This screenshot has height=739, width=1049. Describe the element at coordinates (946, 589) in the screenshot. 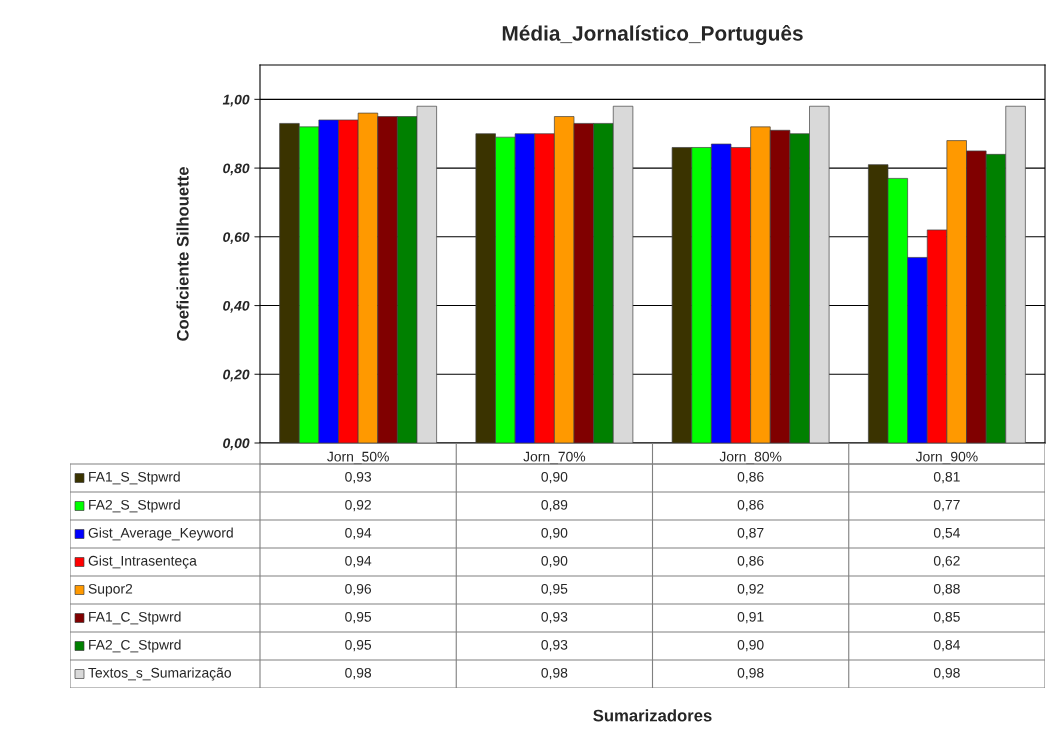

I see `data-label: 0,88` at that location.